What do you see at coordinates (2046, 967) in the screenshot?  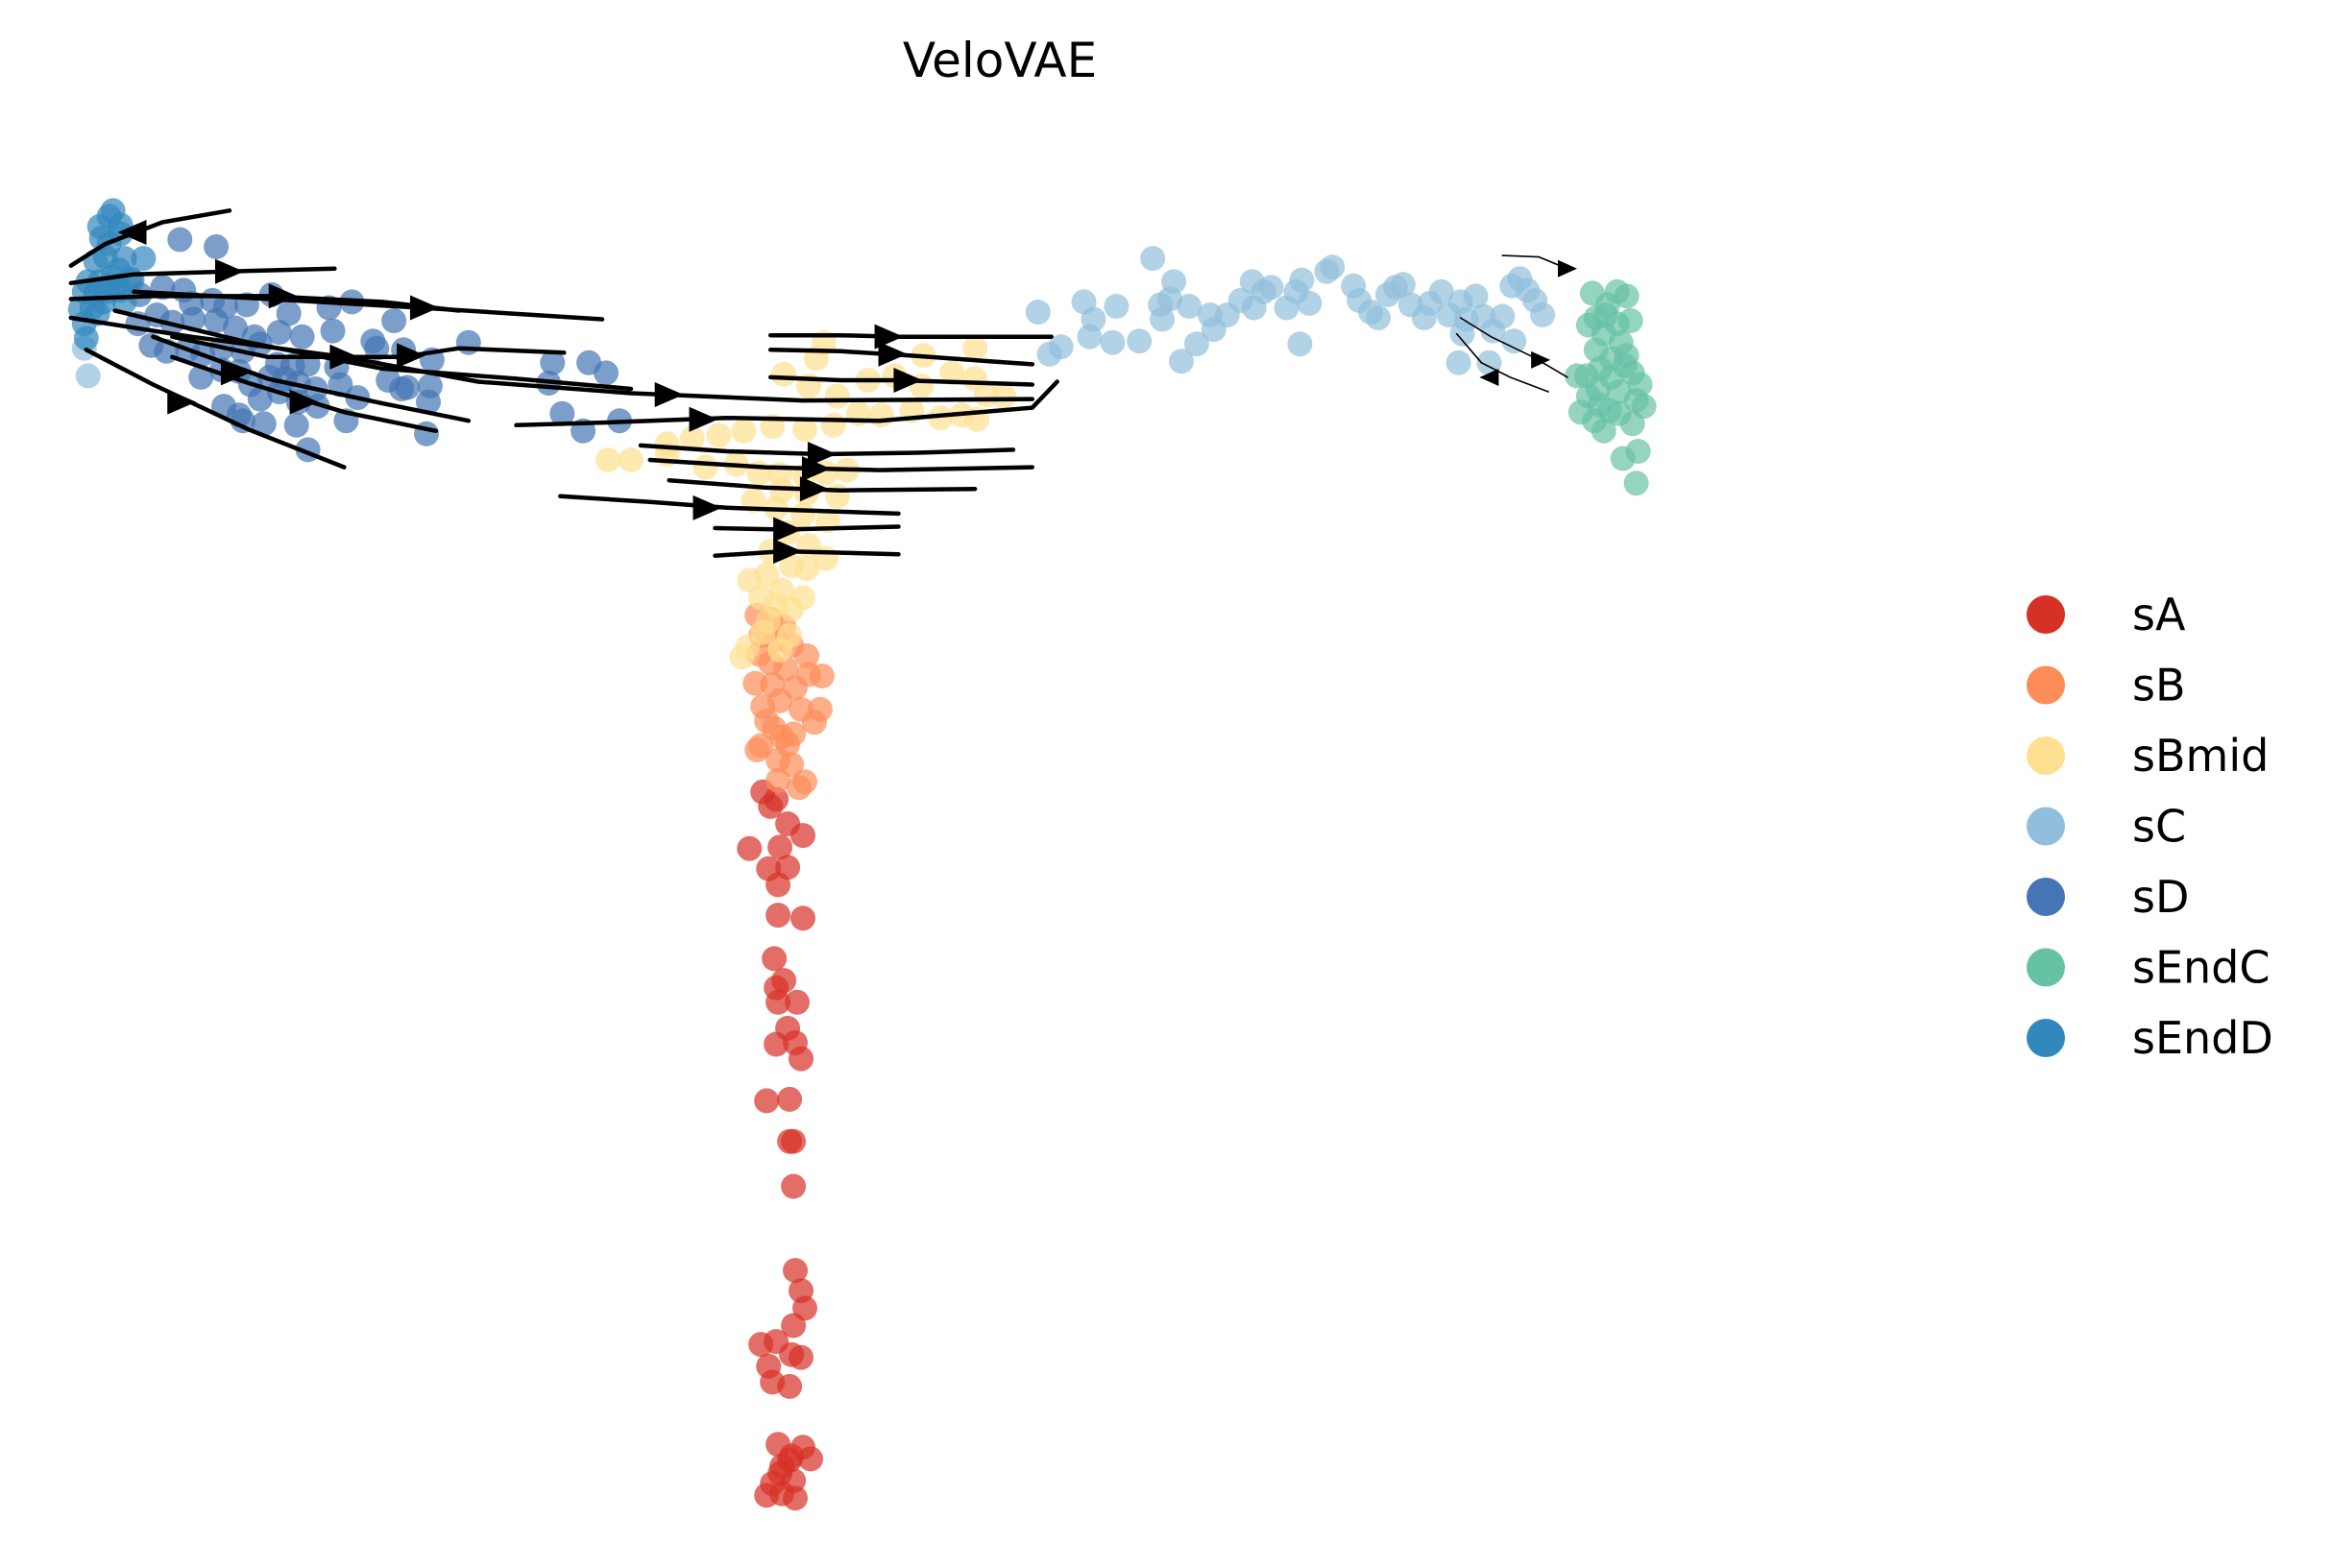 I see `legend-marker-sEndC` at bounding box center [2046, 967].